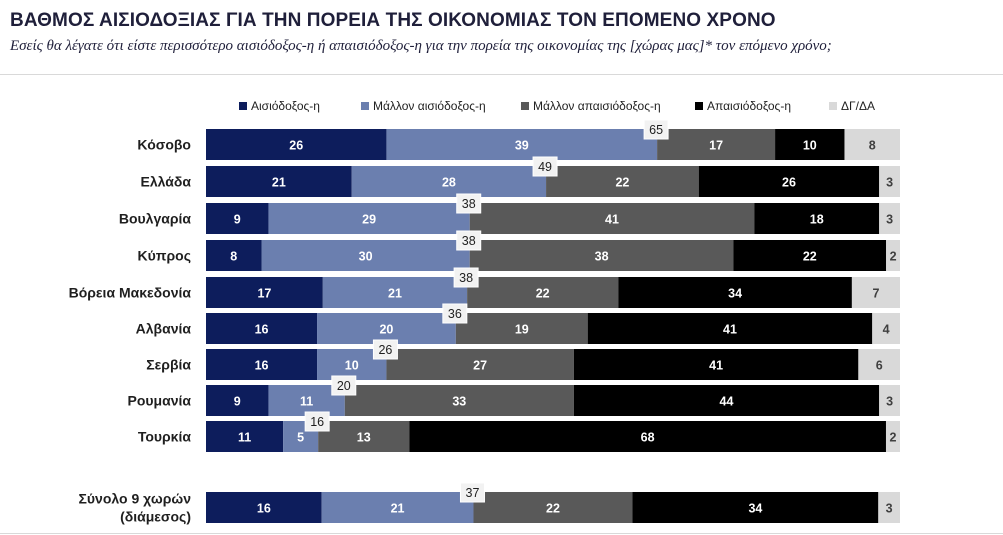 This screenshot has width=1003, height=535. I want to click on category-label-line: Αλβανία, so click(164, 329).